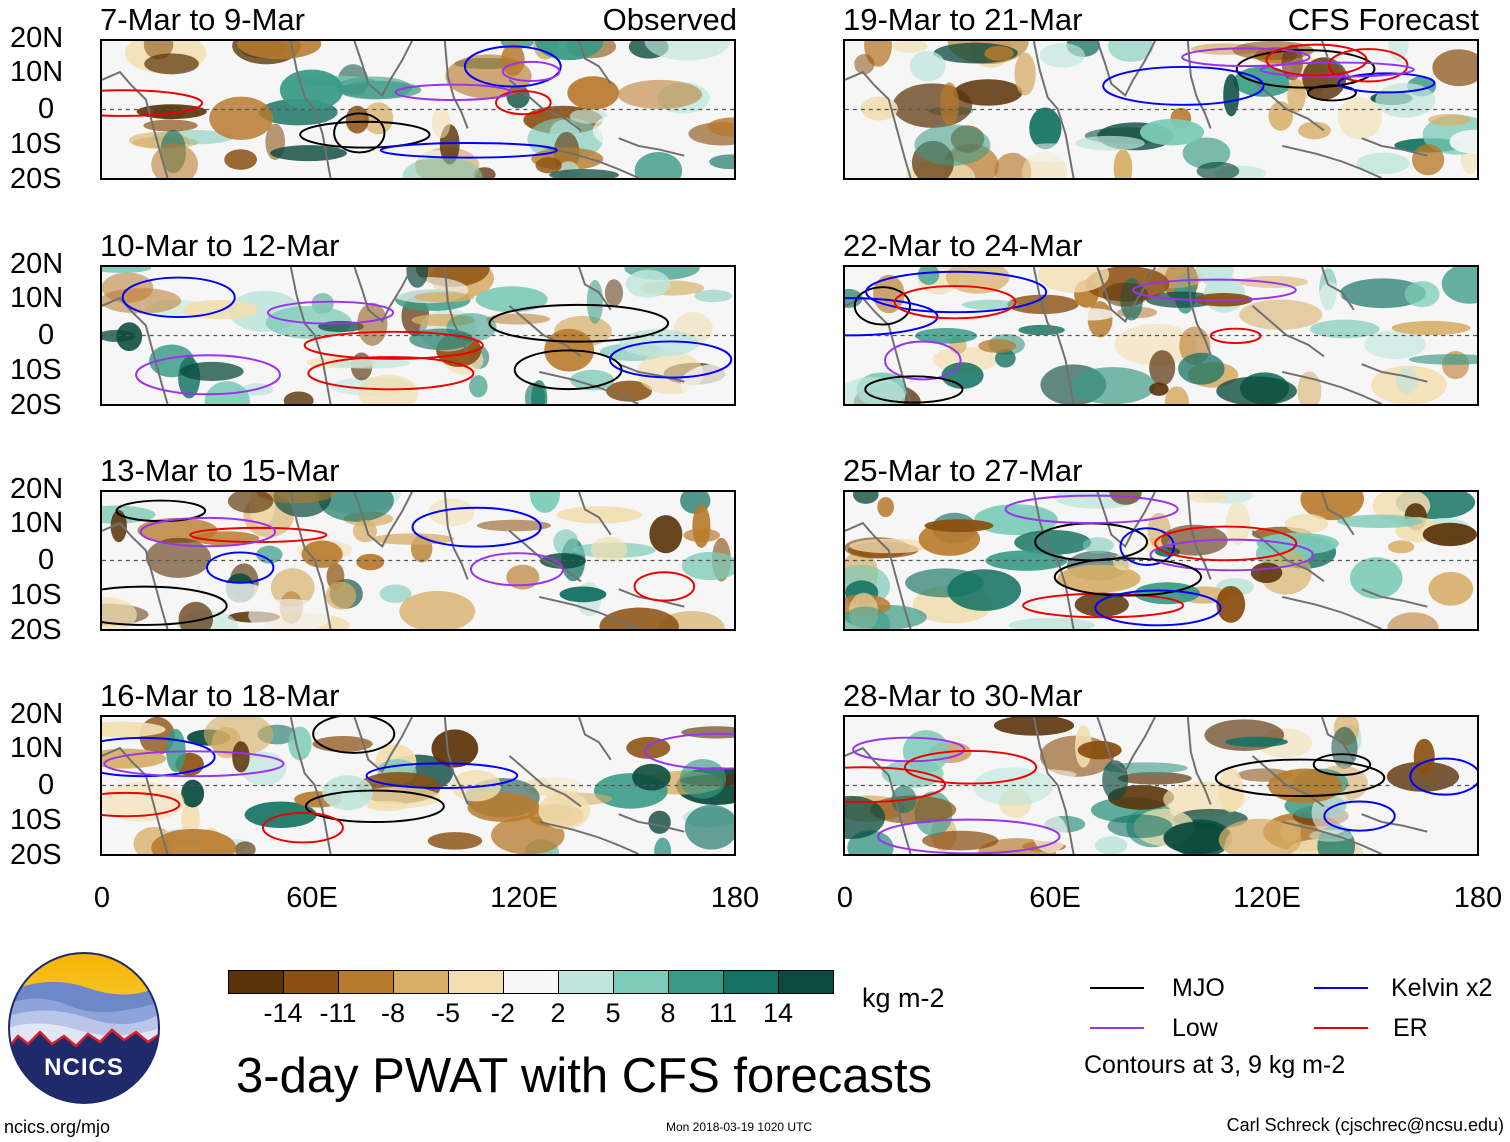 This screenshot has width=1510, height=1142. Describe the element at coordinates (220, 470) in the screenshot. I see `panel-title-3: 13-Mar to 15-Mar` at that location.